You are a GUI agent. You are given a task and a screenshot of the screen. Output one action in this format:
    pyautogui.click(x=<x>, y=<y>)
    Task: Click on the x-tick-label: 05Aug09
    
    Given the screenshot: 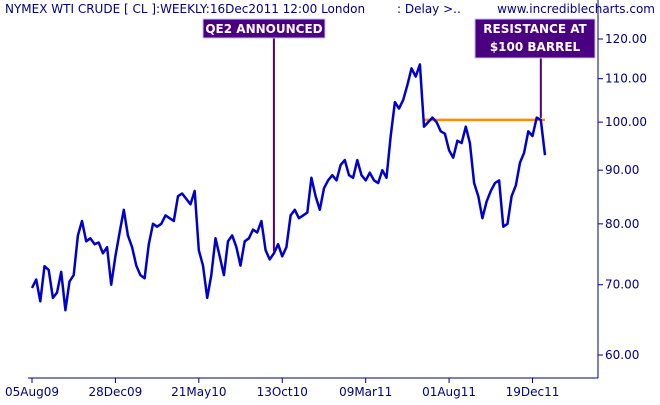 What is the action you would take?
    pyautogui.click(x=32, y=392)
    